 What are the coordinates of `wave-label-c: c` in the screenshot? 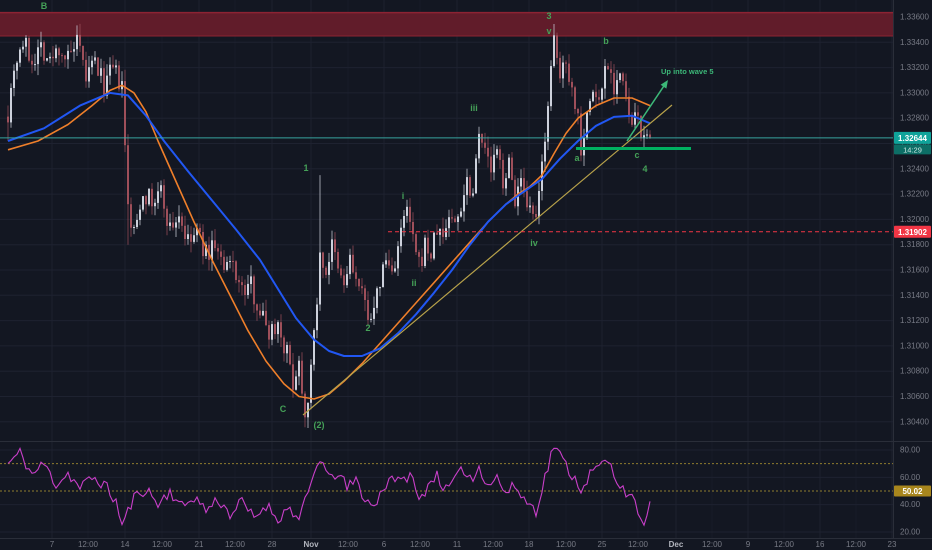 It's located at (636, 155).